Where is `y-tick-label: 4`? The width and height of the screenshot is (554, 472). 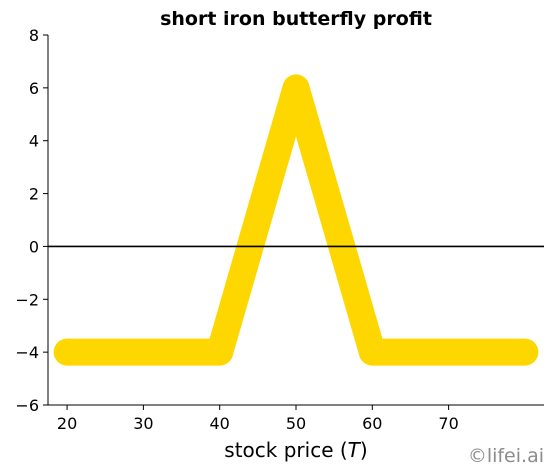 y-tick-label: 4 is located at coordinates (34, 141).